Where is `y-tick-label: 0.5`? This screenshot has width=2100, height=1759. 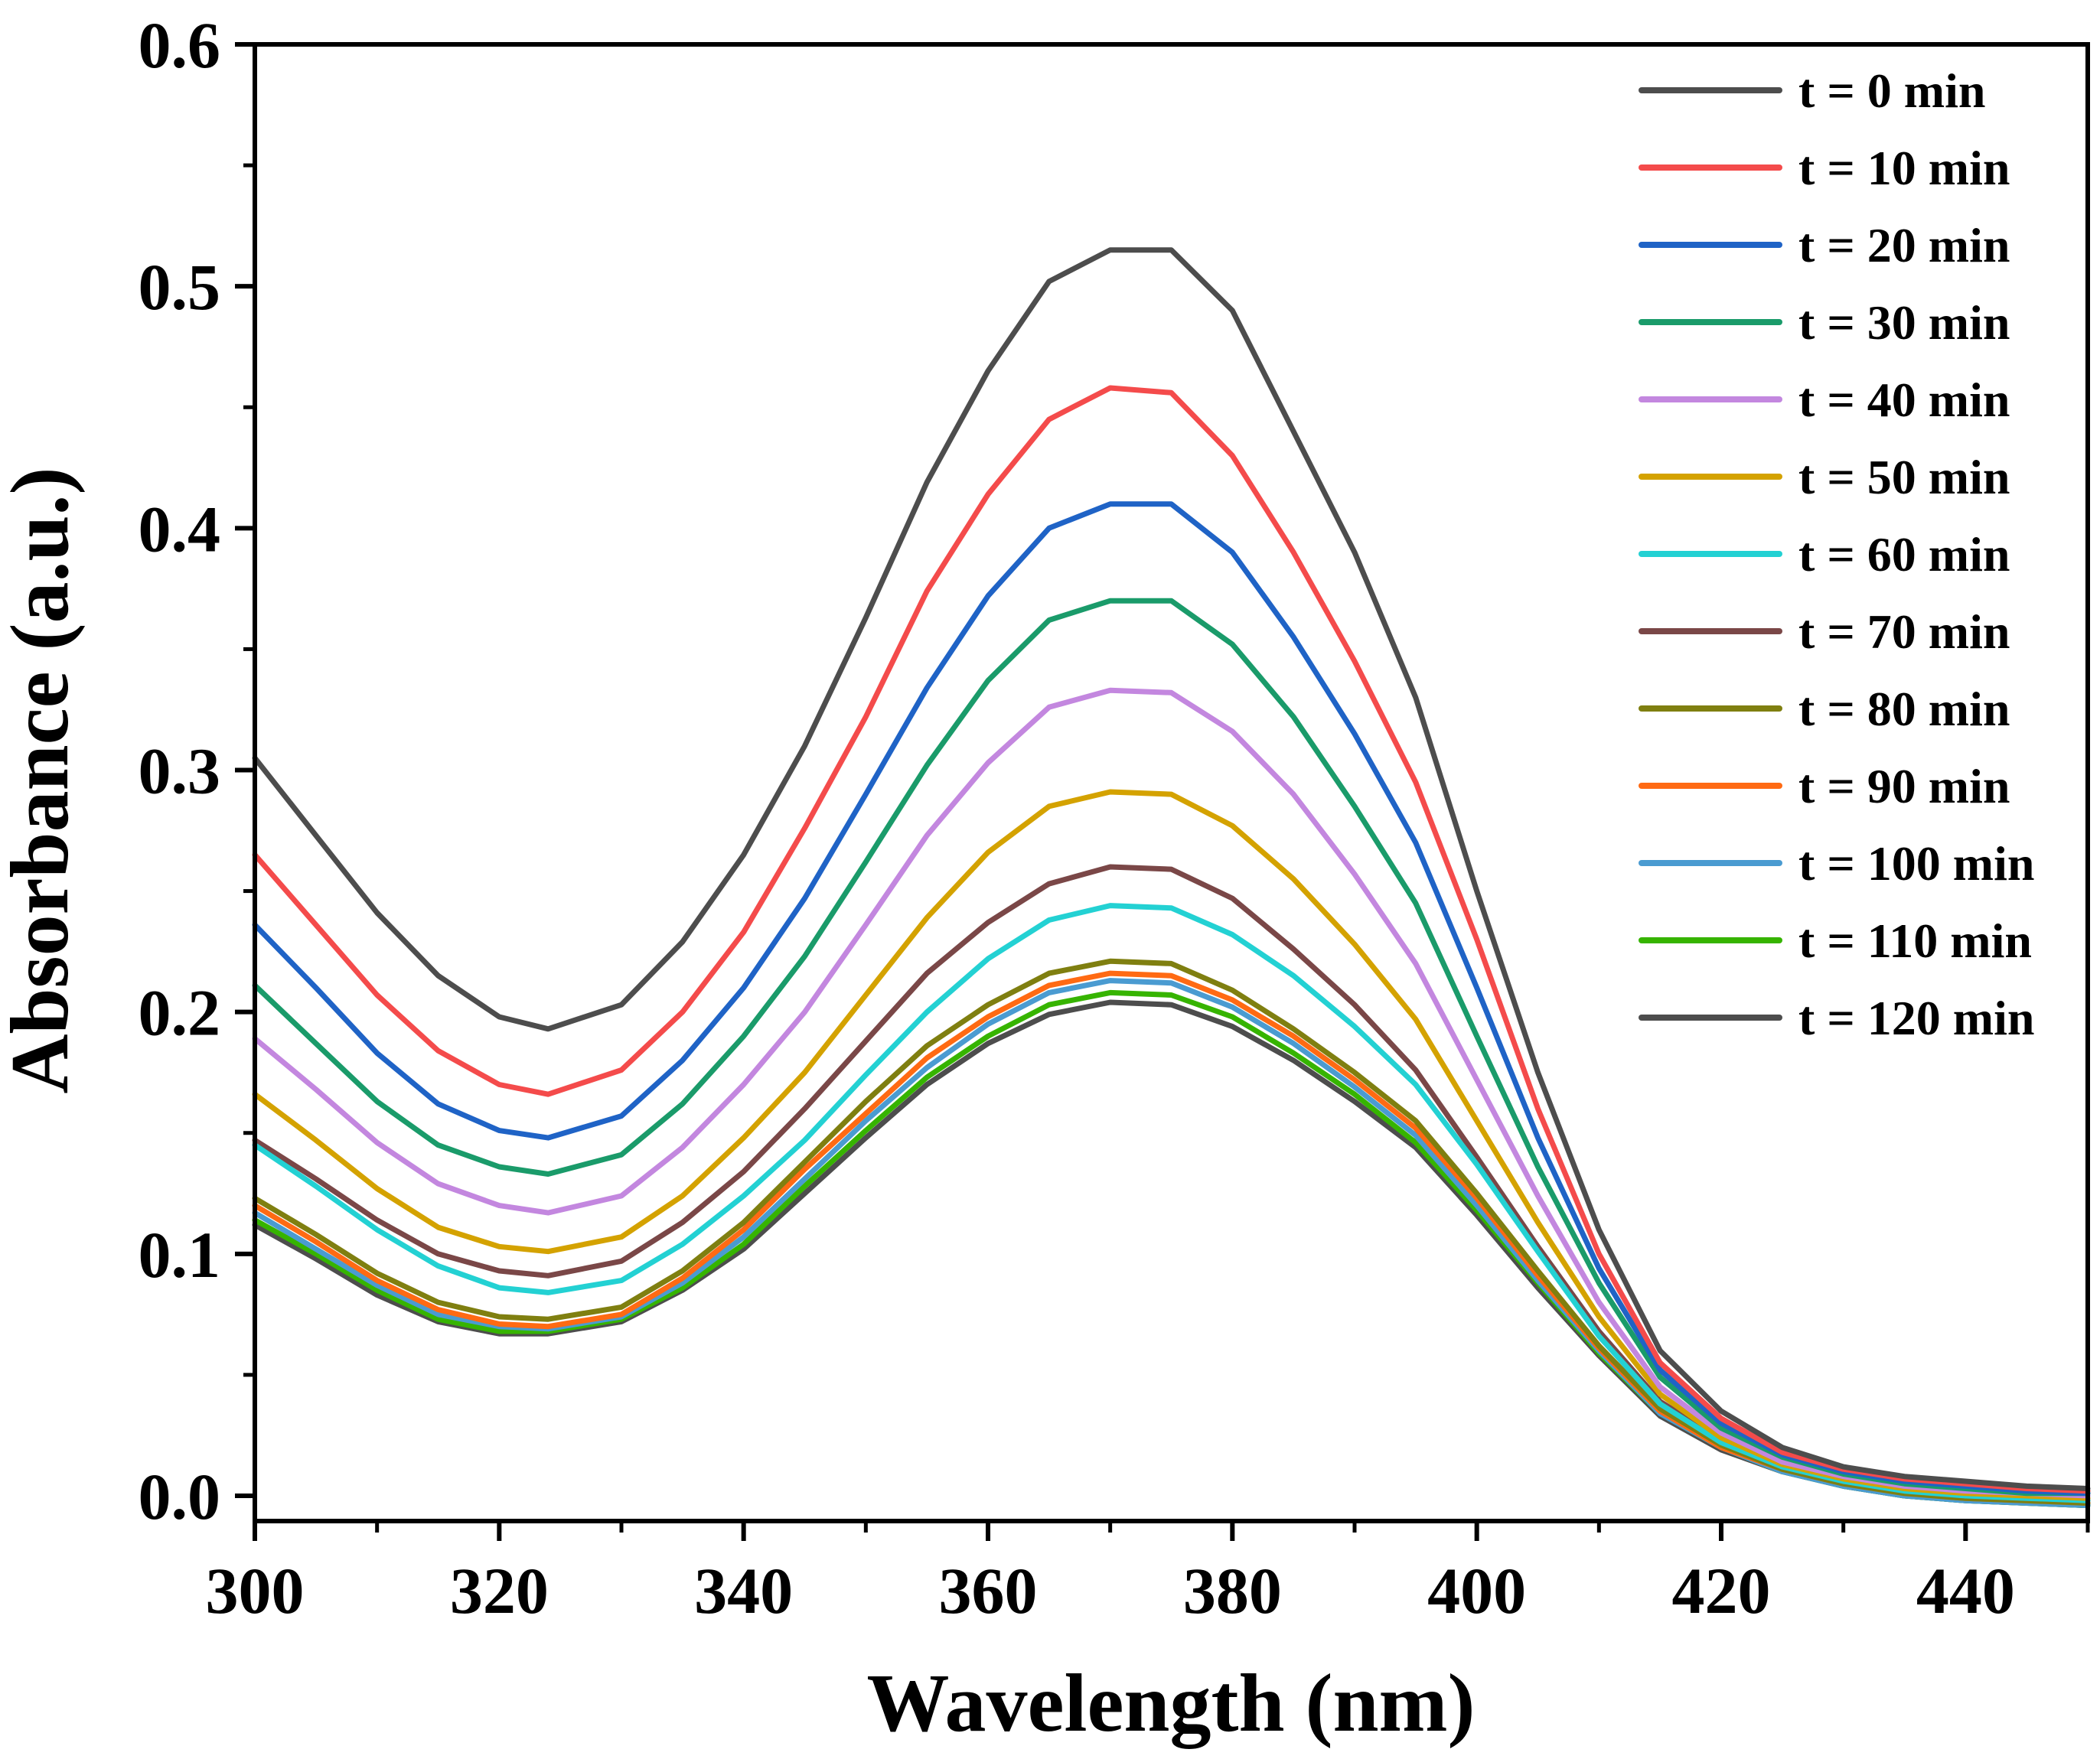 y-tick-label: 0.5 is located at coordinates (180, 287).